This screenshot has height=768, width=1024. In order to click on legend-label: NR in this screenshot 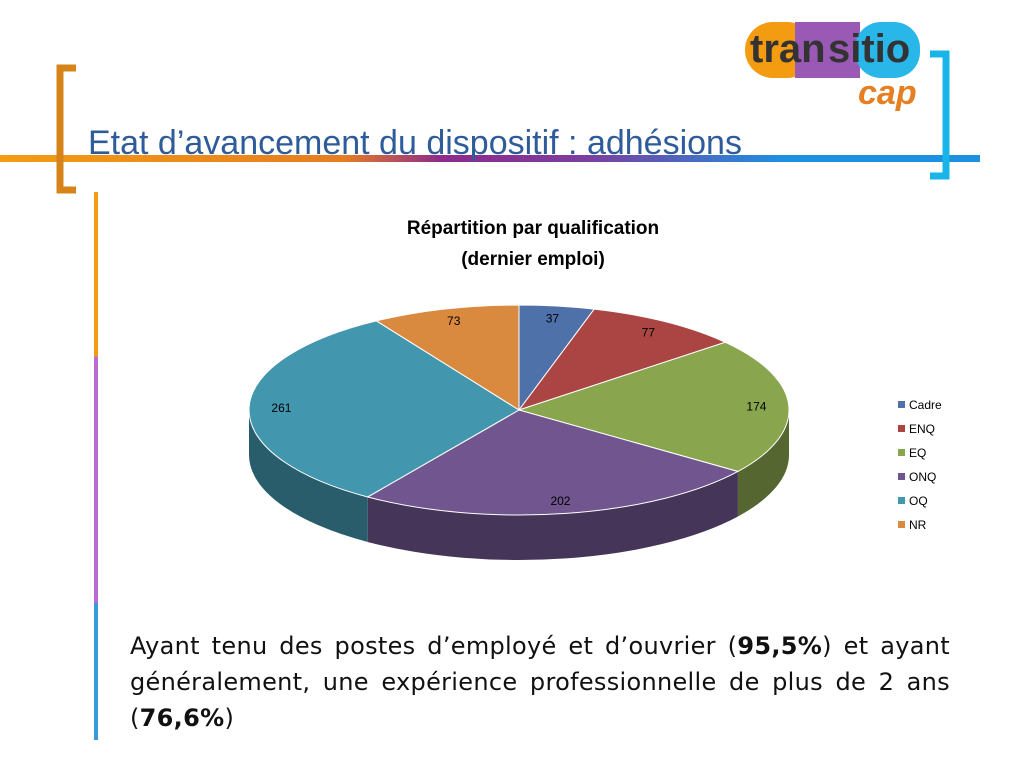, I will do `click(918, 525)`.